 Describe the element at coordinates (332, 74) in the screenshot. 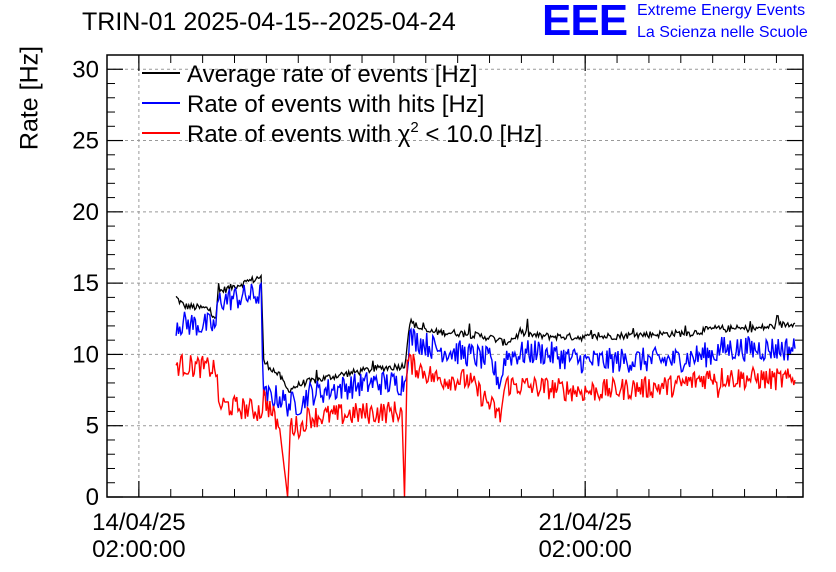

I see `legend-label: Average rate of events [Hz]` at that location.